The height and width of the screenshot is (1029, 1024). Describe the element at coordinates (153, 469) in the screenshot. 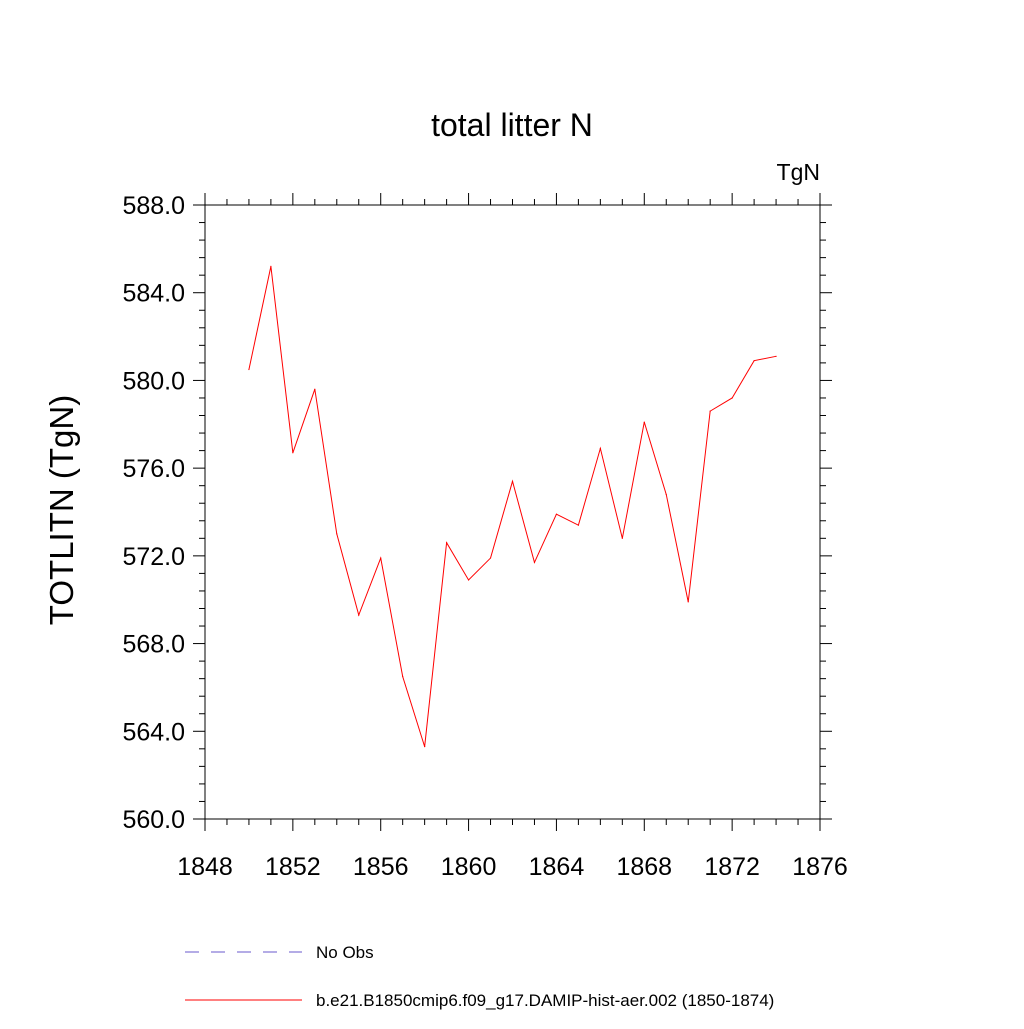

I see `y-tick-label: 576.0` at that location.